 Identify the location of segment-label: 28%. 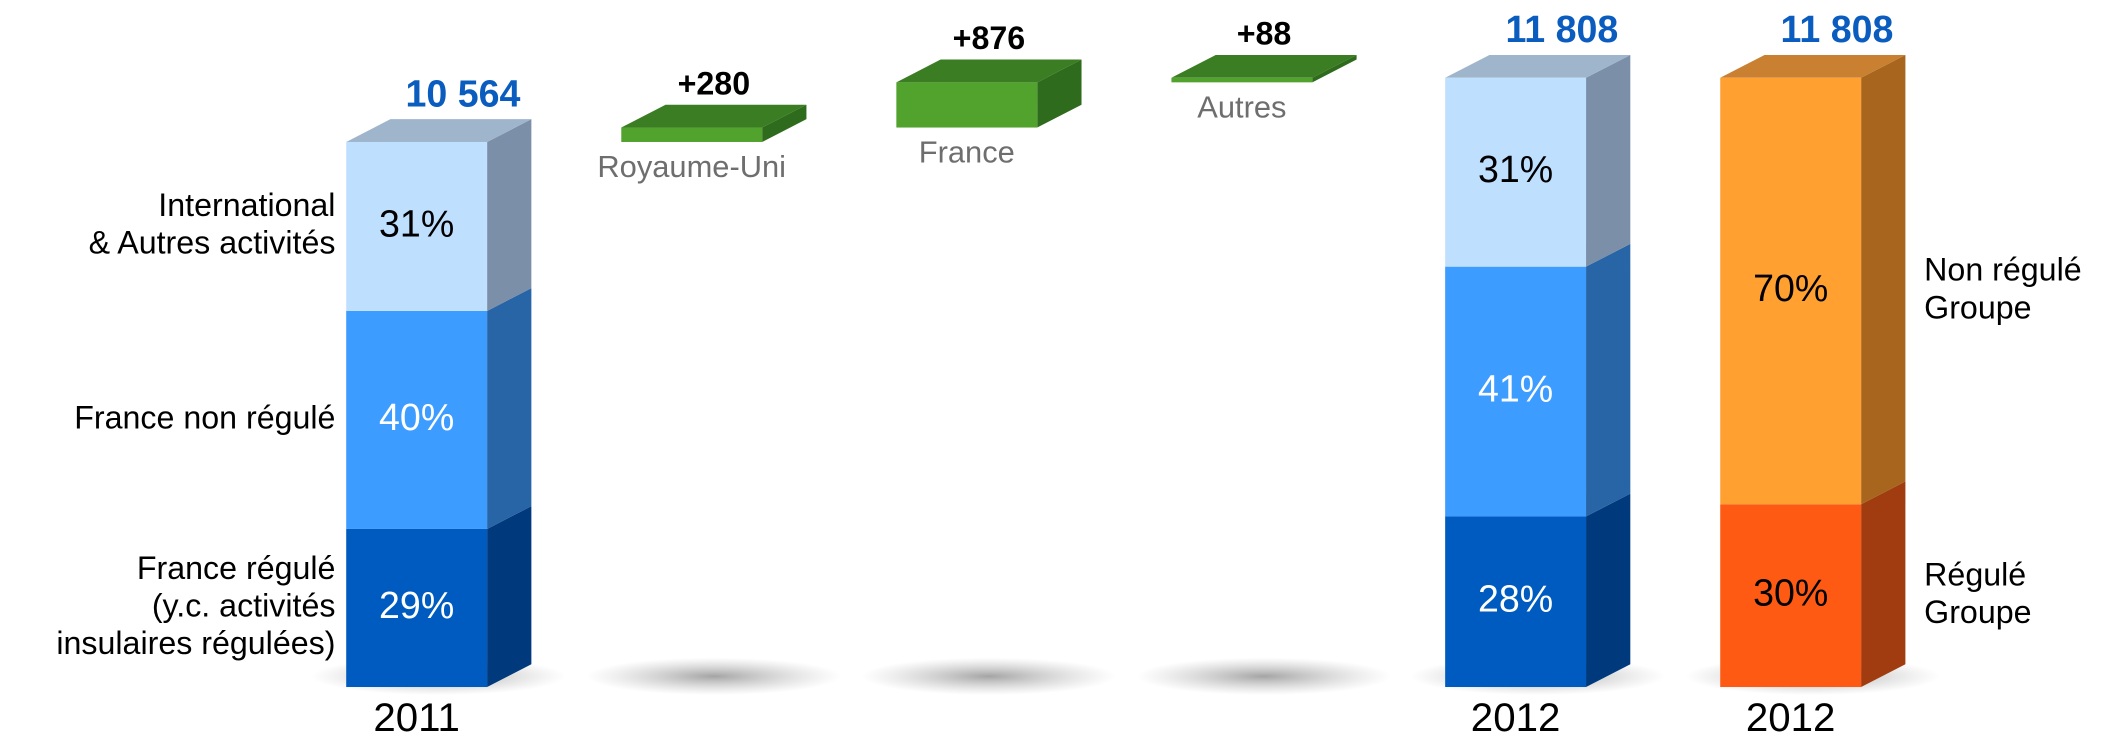
(1515, 599).